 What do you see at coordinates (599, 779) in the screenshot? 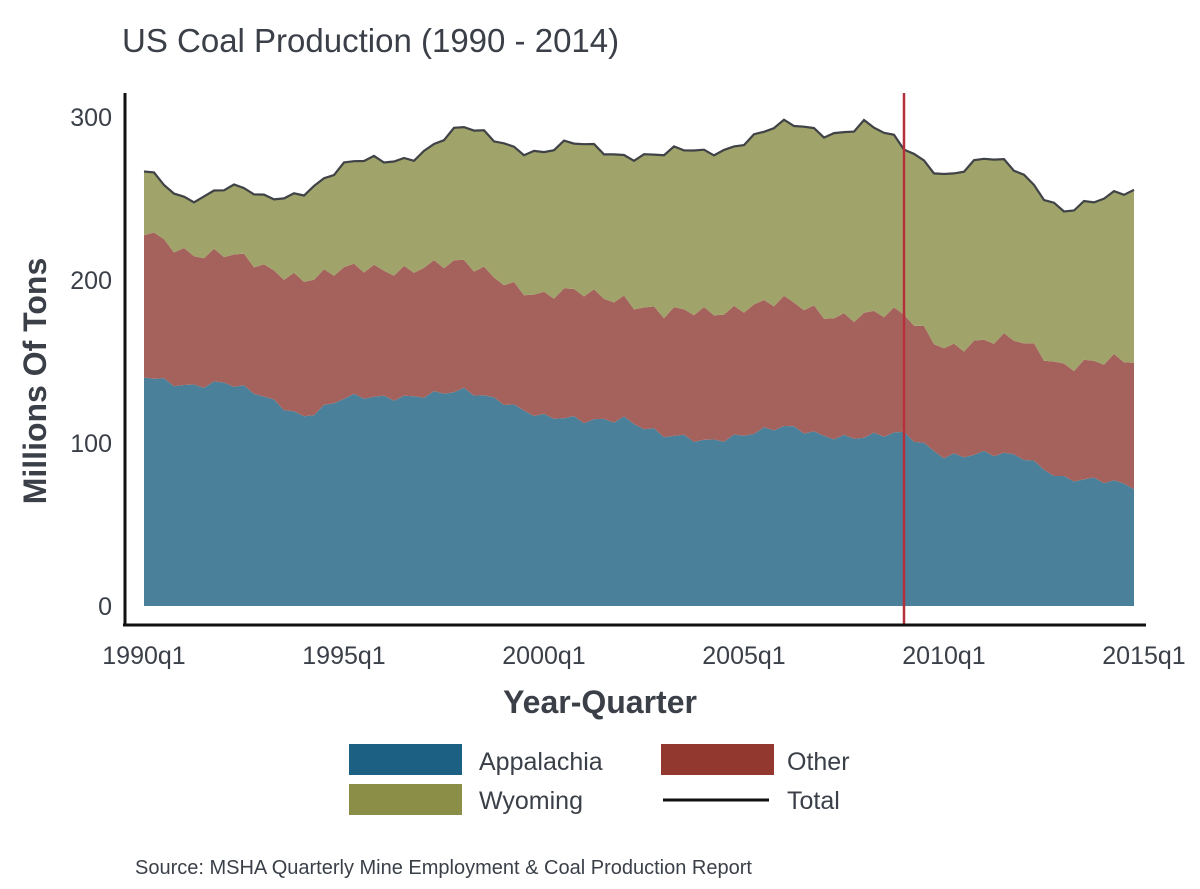
I see `legend: Appalachia Other Wyoming Total` at bounding box center [599, 779].